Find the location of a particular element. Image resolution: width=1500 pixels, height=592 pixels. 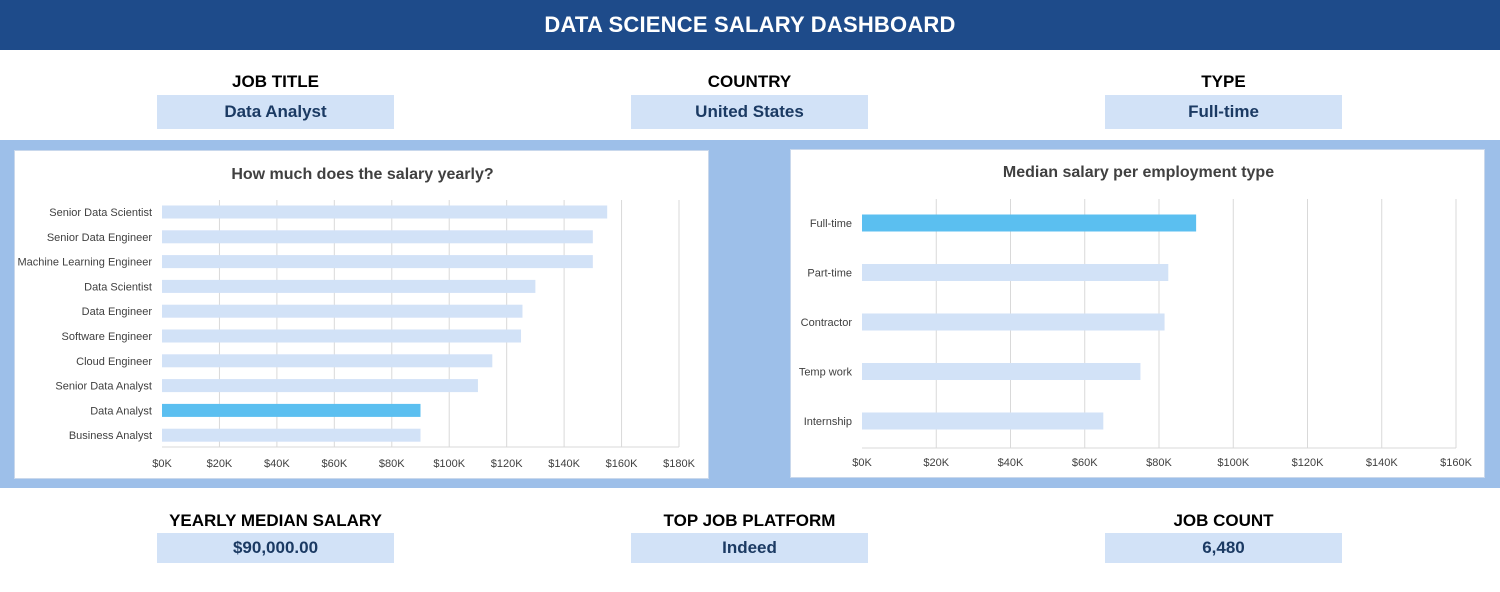

kpi-label: YEARLY MEDIAN SALARY is located at coordinates (275, 520).